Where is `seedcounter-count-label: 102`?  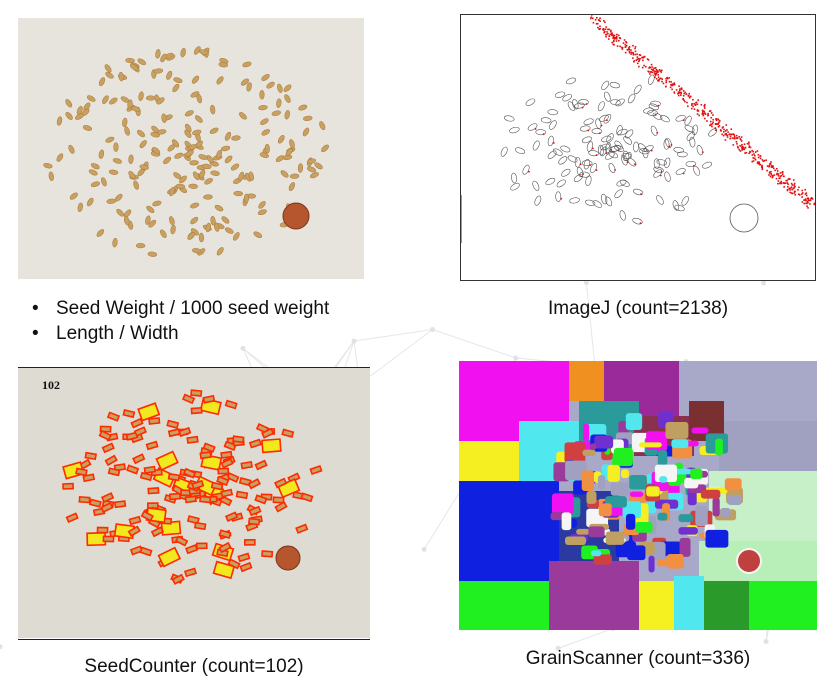
seedcounter-count-label: 102 is located at coordinates (51, 385).